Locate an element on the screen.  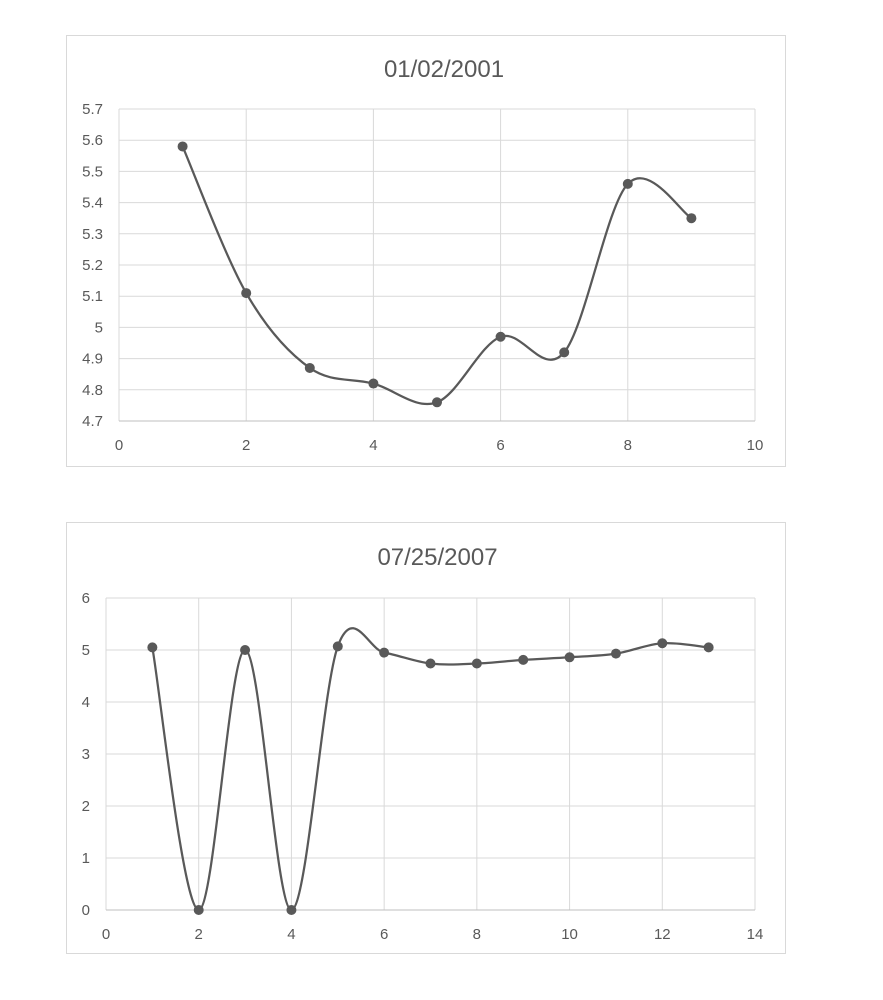
y-tick-label: 5.2 is located at coordinates (92, 265).